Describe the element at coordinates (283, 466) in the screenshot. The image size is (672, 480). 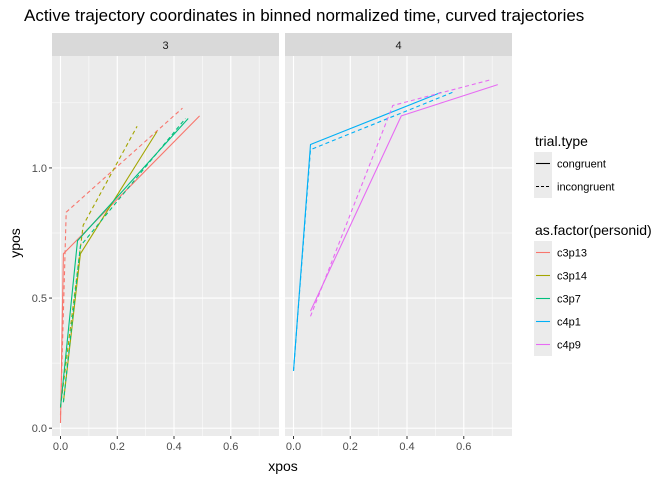
I see `x-axis-title: xpos` at that location.